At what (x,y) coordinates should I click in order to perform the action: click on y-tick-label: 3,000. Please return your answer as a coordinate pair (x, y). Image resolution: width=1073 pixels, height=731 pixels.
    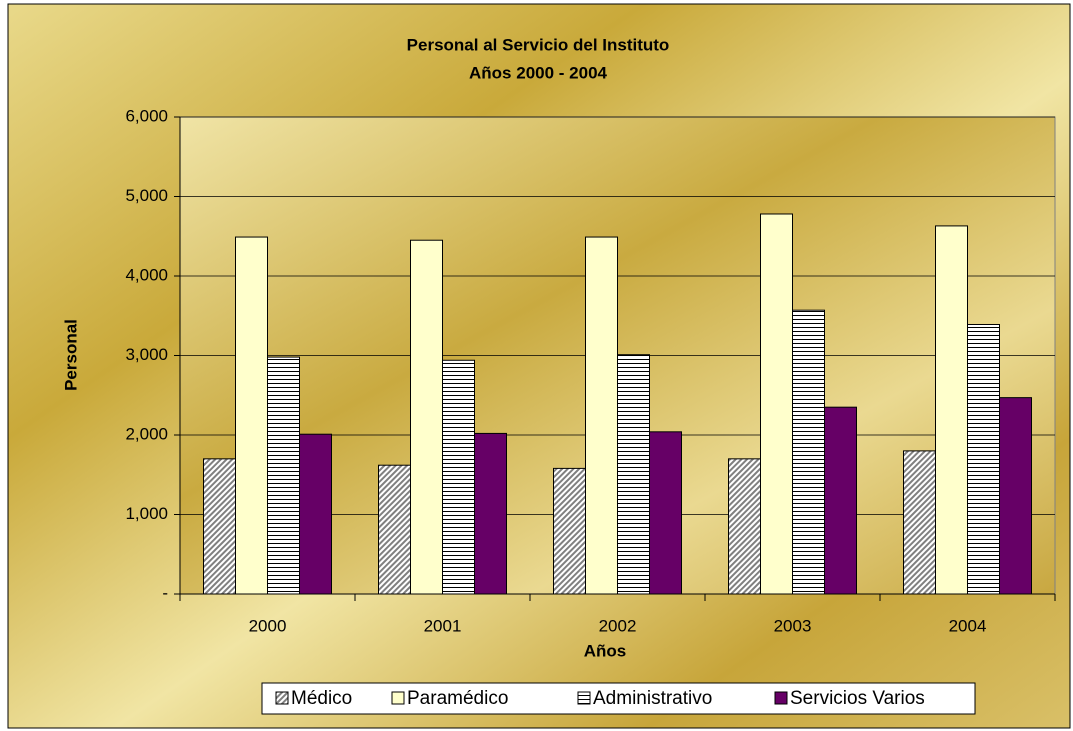
    Looking at the image, I should click on (146, 354).